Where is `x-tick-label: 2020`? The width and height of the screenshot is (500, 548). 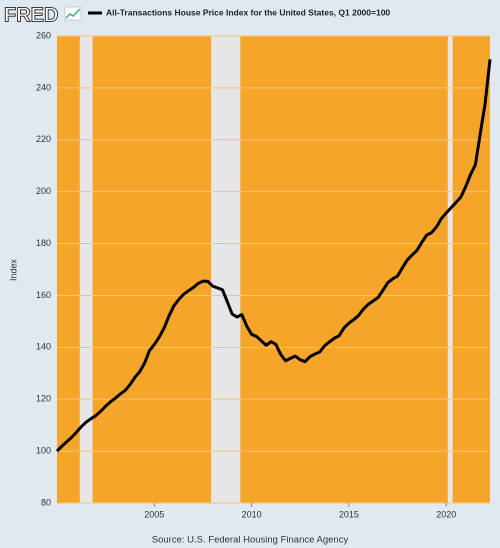 x-tick-label: 2020 is located at coordinates (446, 514).